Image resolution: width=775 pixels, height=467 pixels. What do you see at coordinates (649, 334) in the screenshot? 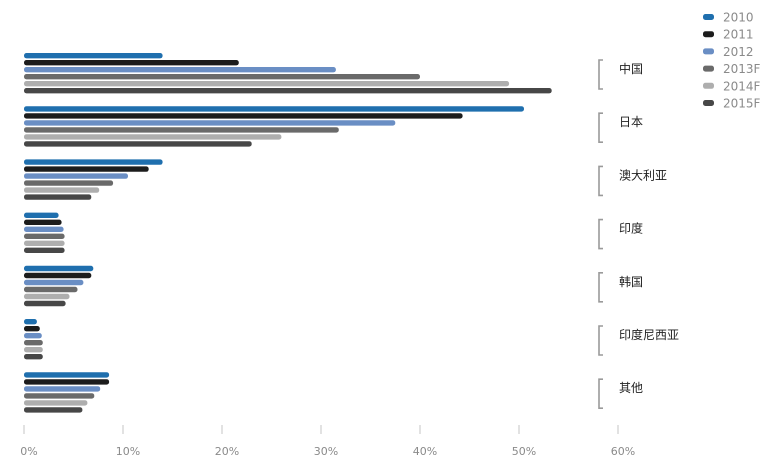
I see `category-label: 印度尼西亚` at bounding box center [649, 334].